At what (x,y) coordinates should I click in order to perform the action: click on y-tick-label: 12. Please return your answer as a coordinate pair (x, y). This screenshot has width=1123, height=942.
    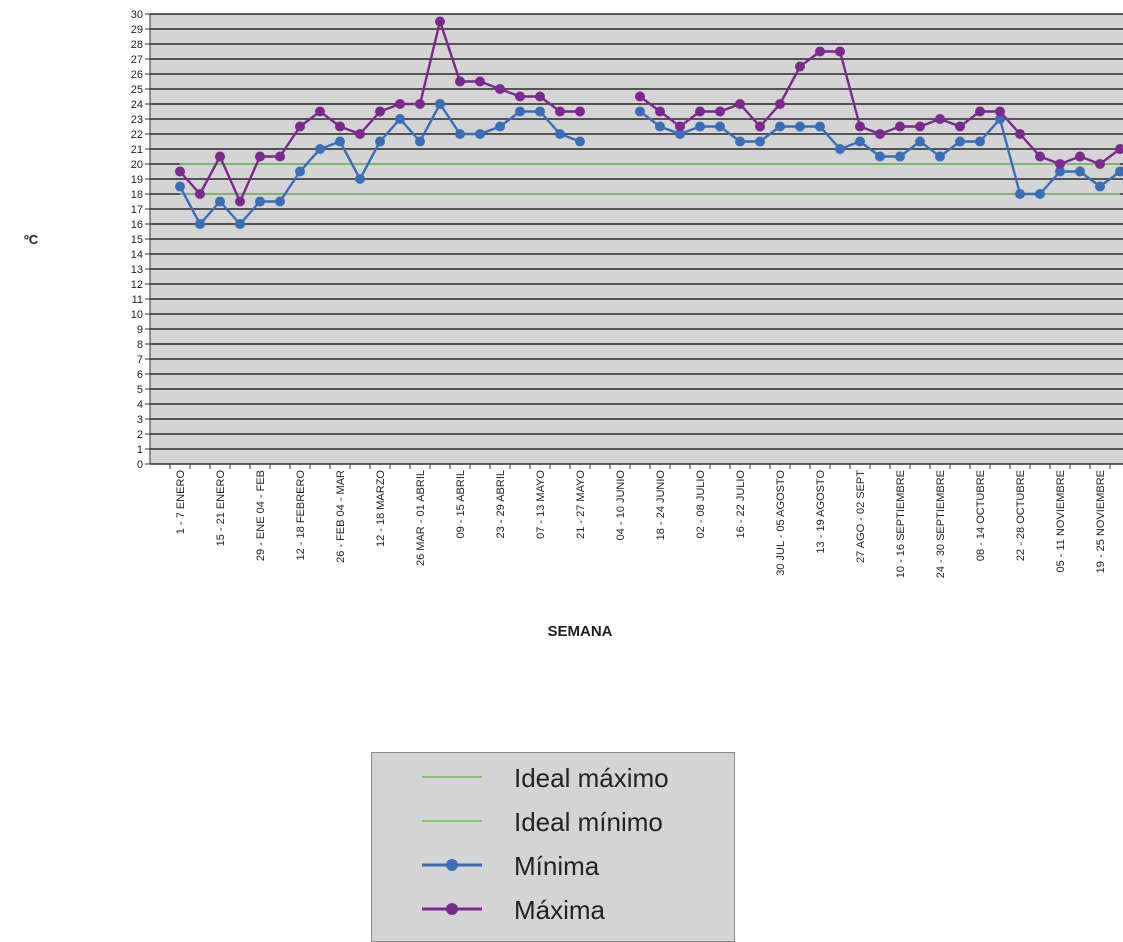
    Looking at the image, I should click on (137, 285).